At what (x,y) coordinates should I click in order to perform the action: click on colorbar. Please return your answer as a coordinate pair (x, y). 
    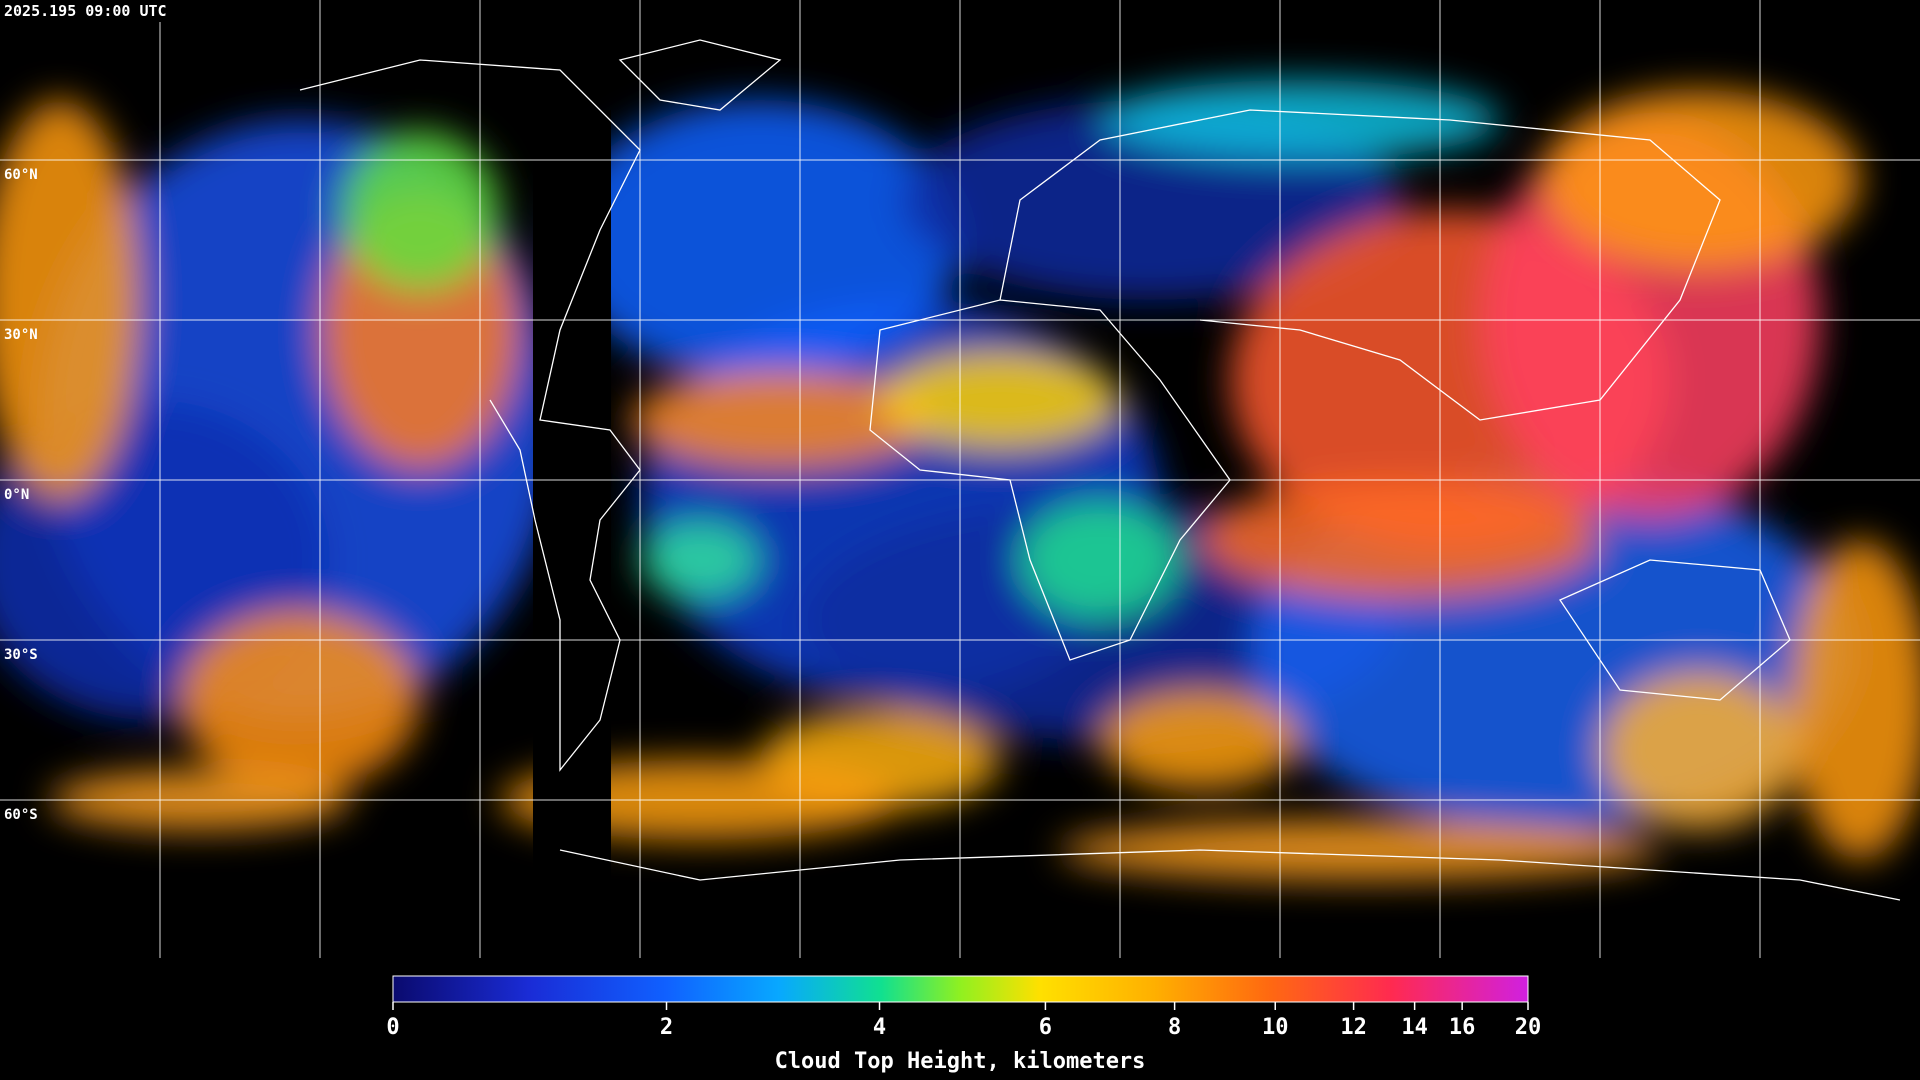
    Looking at the image, I should click on (960, 989).